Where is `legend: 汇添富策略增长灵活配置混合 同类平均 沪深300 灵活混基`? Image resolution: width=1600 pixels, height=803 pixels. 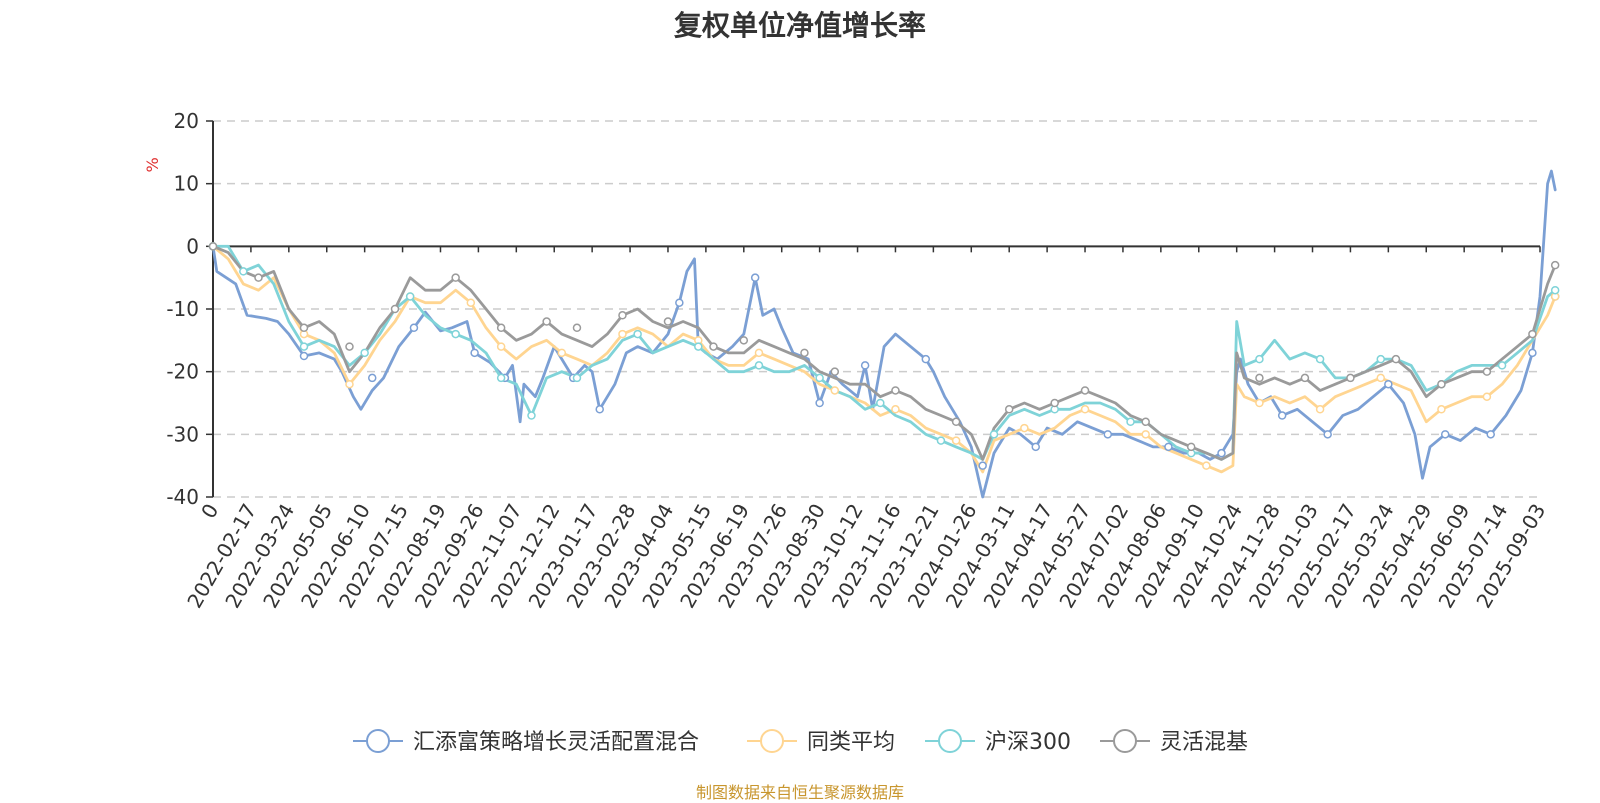
legend: 汇添富策略增长灵活配置混合 同类平均 沪深300 灵活混基 is located at coordinates (800, 742).